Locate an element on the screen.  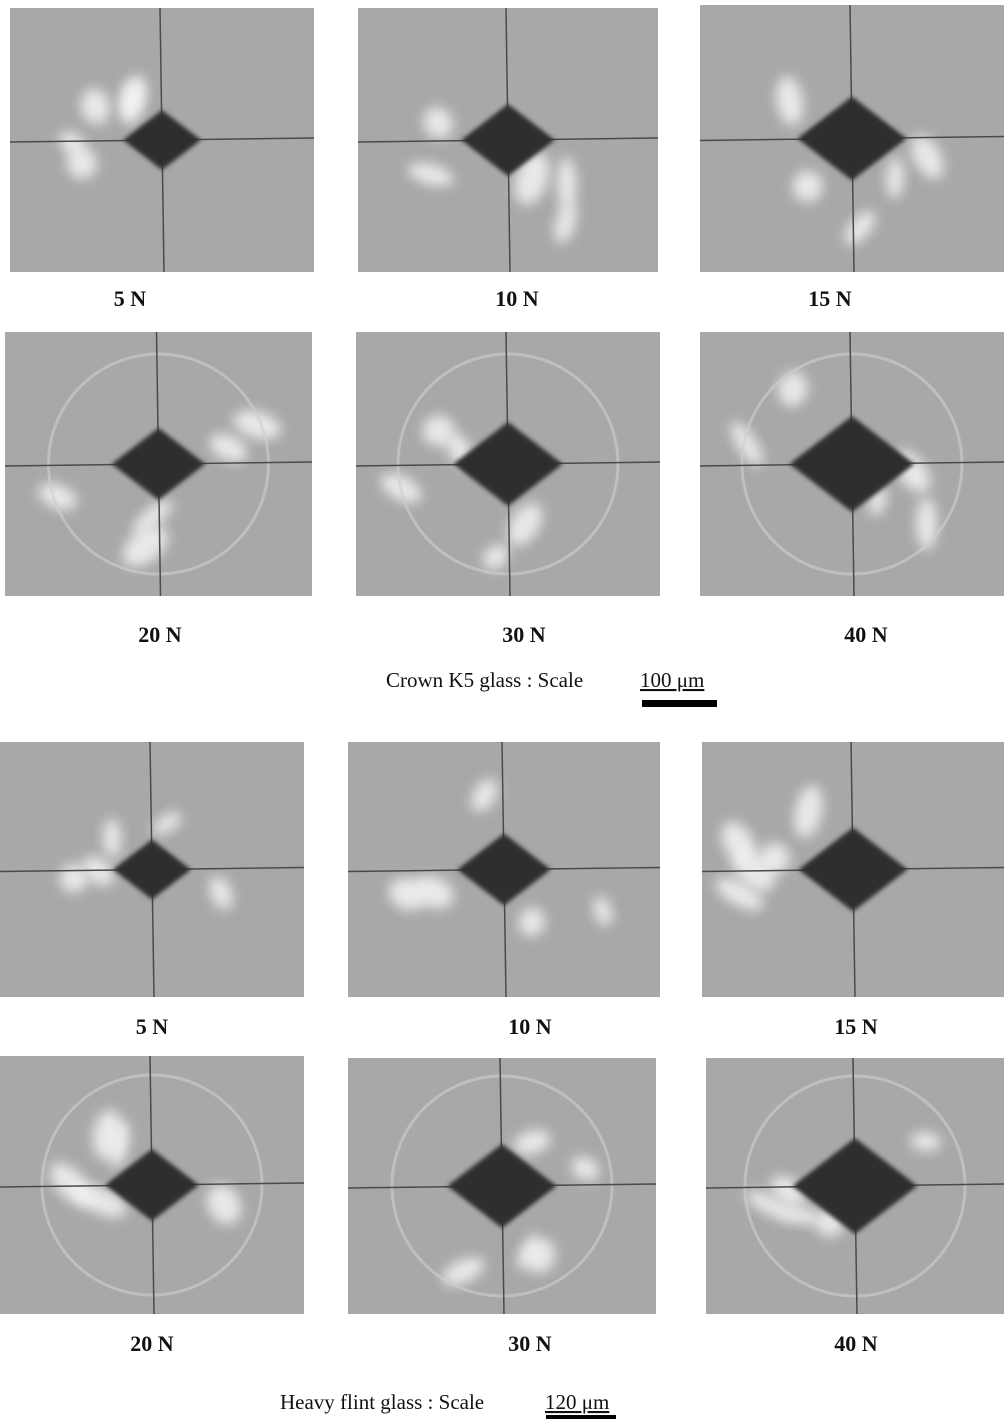
scale-label: 100 μm is located at coordinates (672, 680).